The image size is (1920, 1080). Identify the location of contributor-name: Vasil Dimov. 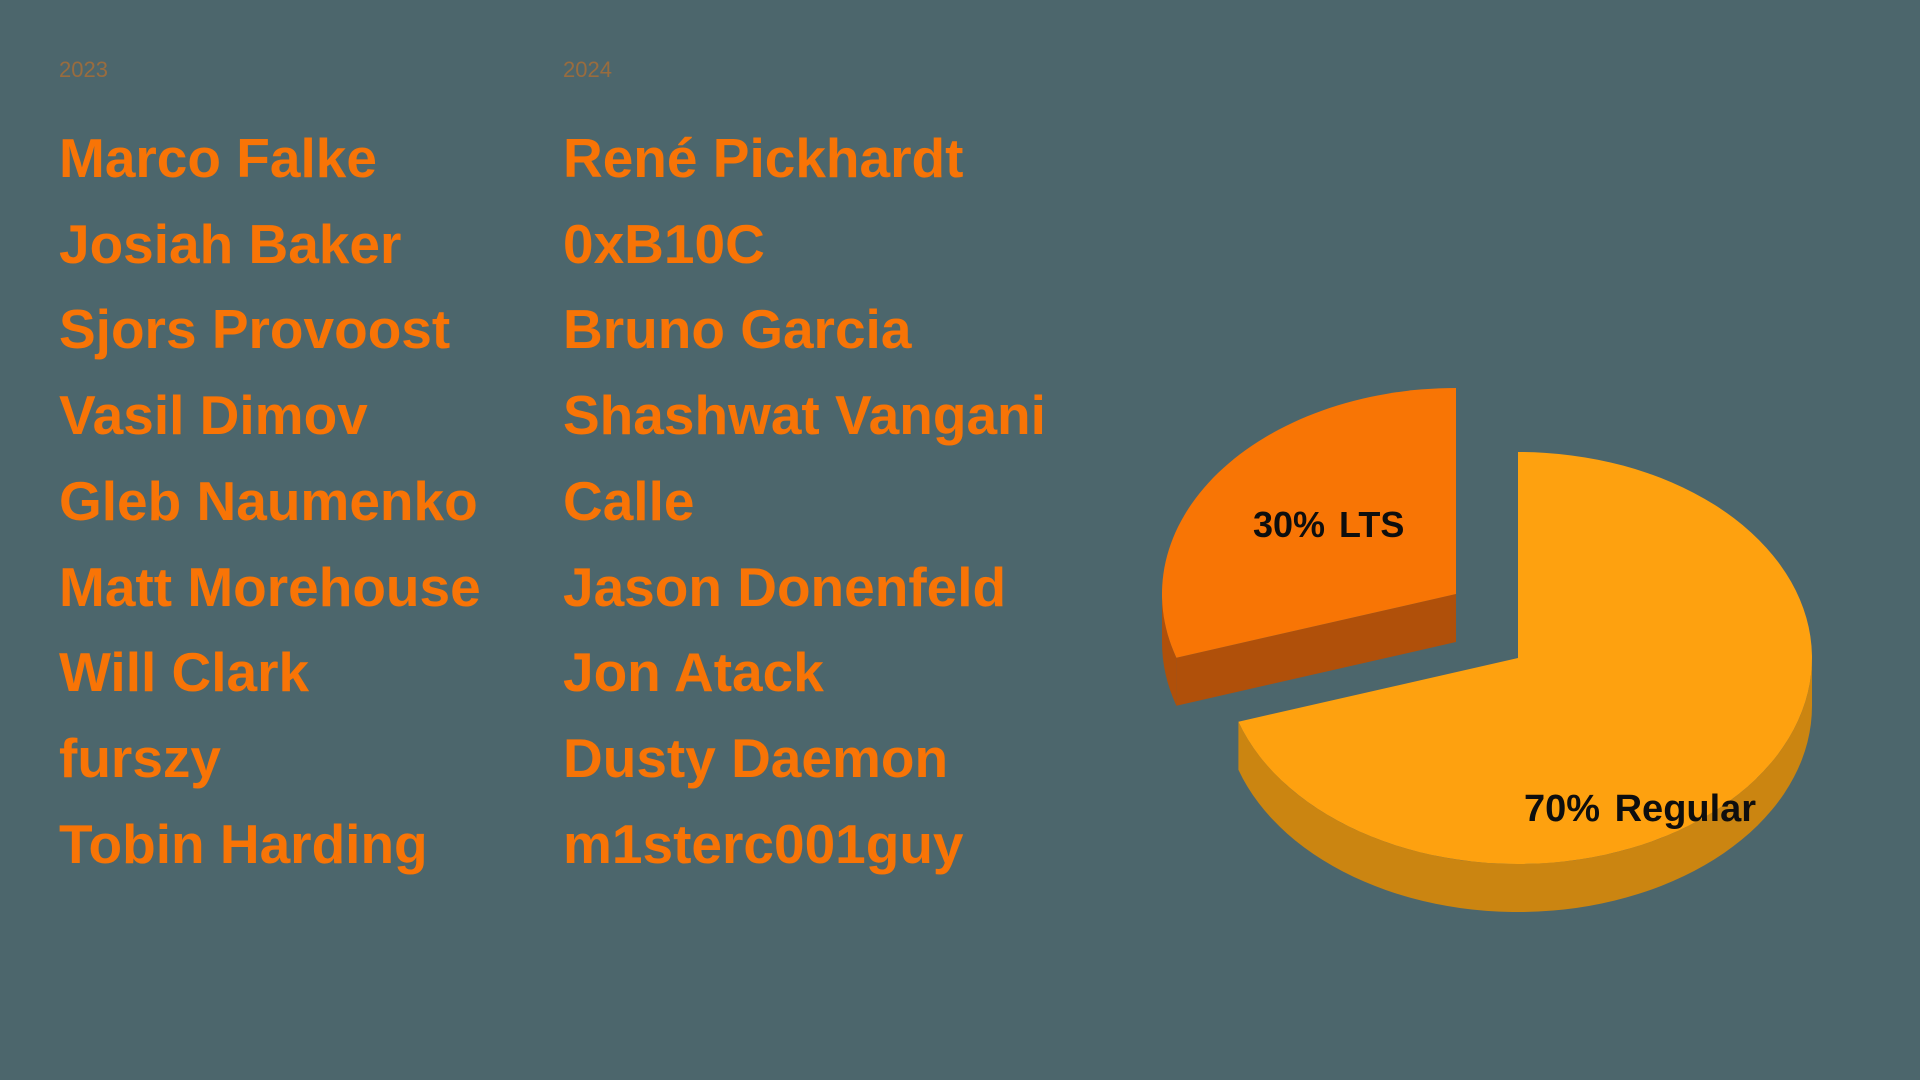
(213, 415).